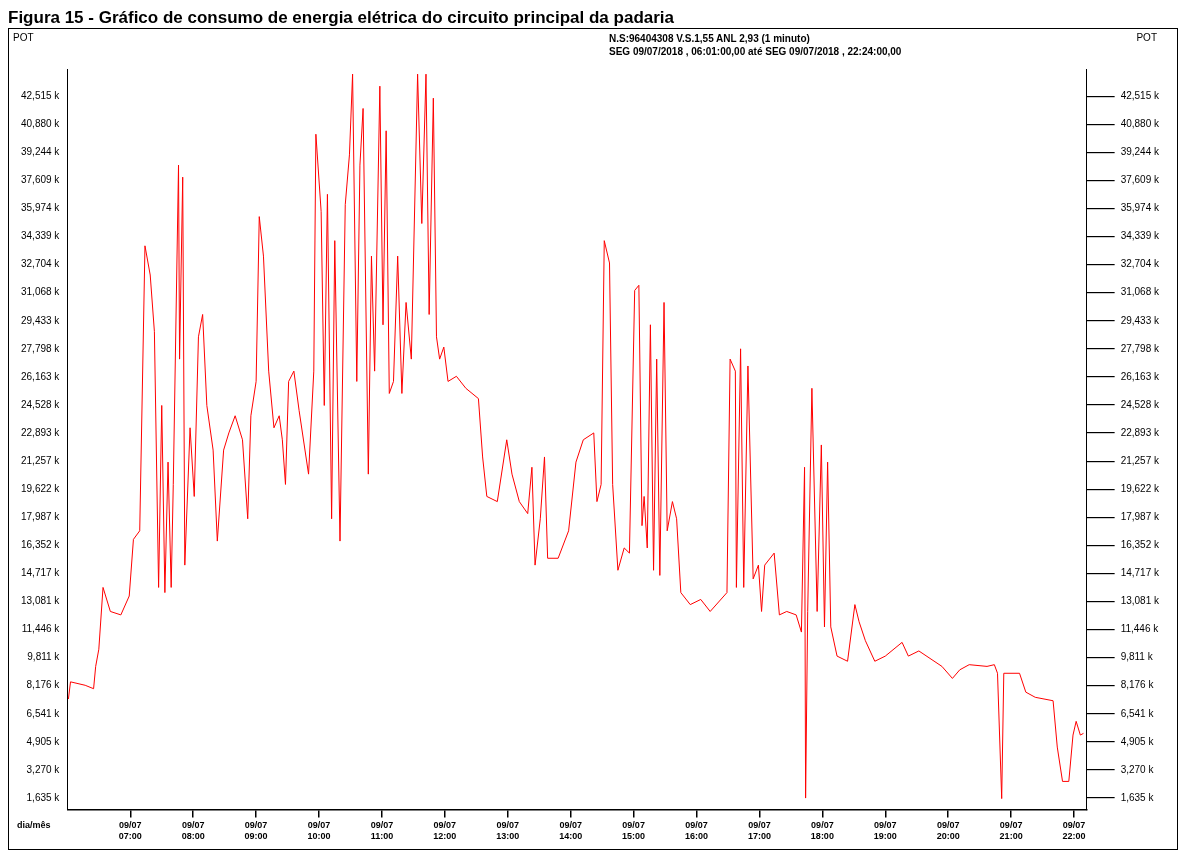  What do you see at coordinates (34, 825) in the screenshot?
I see `x-axis-title: dia/mês` at bounding box center [34, 825].